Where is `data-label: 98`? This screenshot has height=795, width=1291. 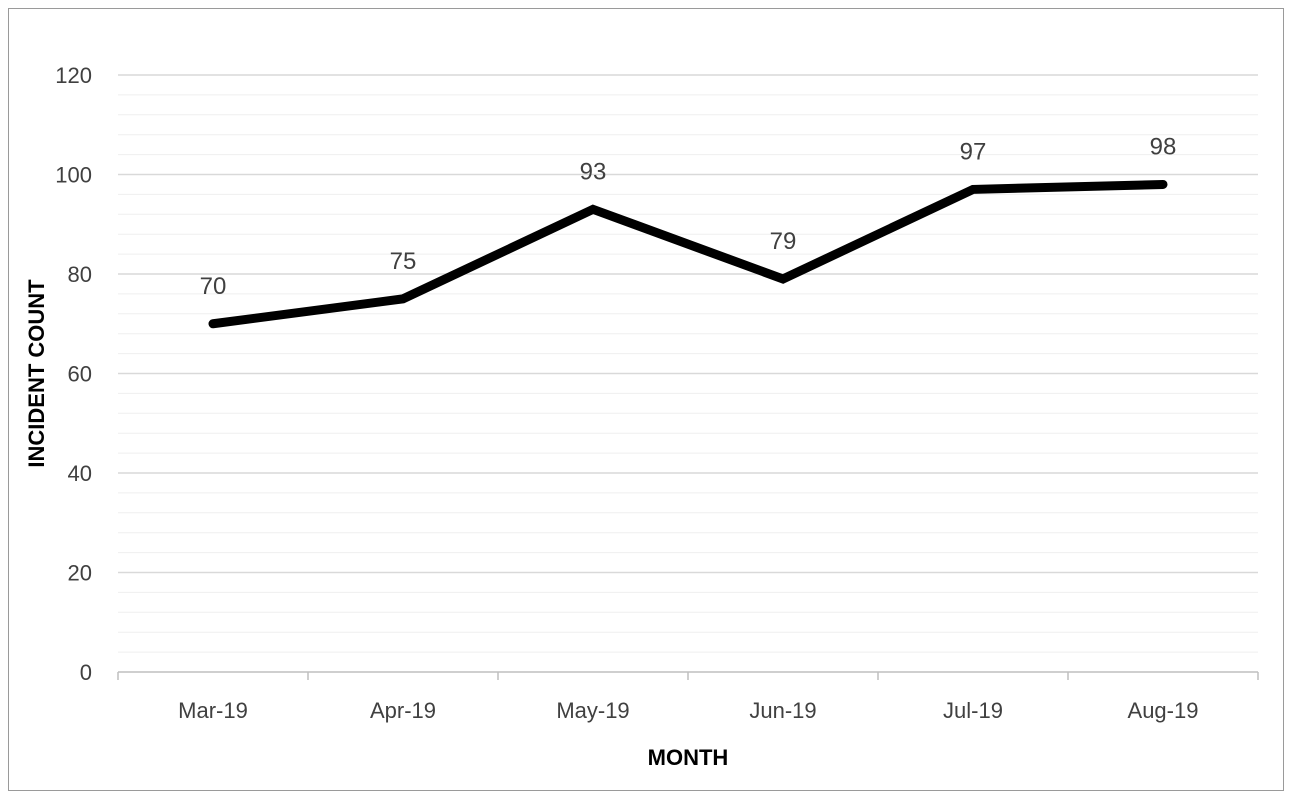
data-label: 98 is located at coordinates (1163, 146).